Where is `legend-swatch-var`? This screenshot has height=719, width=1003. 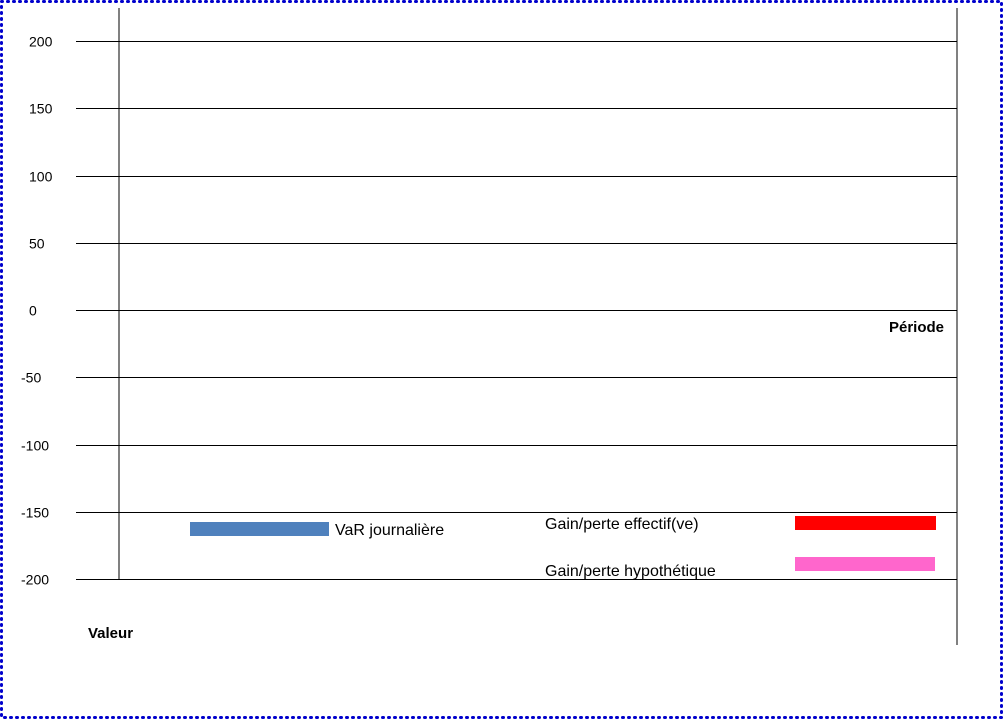
legend-swatch-var is located at coordinates (259, 529).